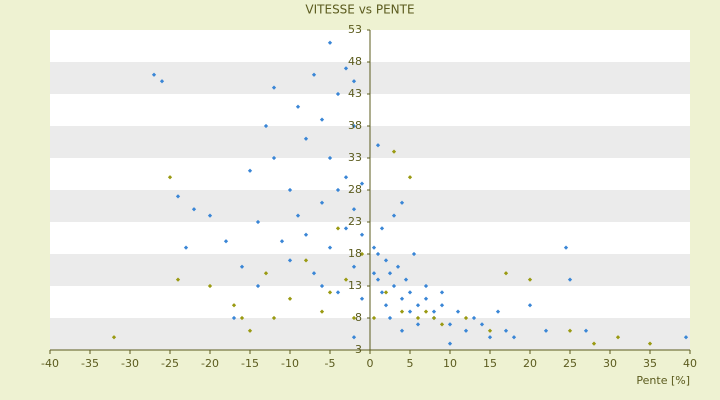 Image resolution: width=720 pixels, height=400 pixels. Describe the element at coordinates (530, 363) in the screenshot. I see `x-tick-label: 20` at that location.